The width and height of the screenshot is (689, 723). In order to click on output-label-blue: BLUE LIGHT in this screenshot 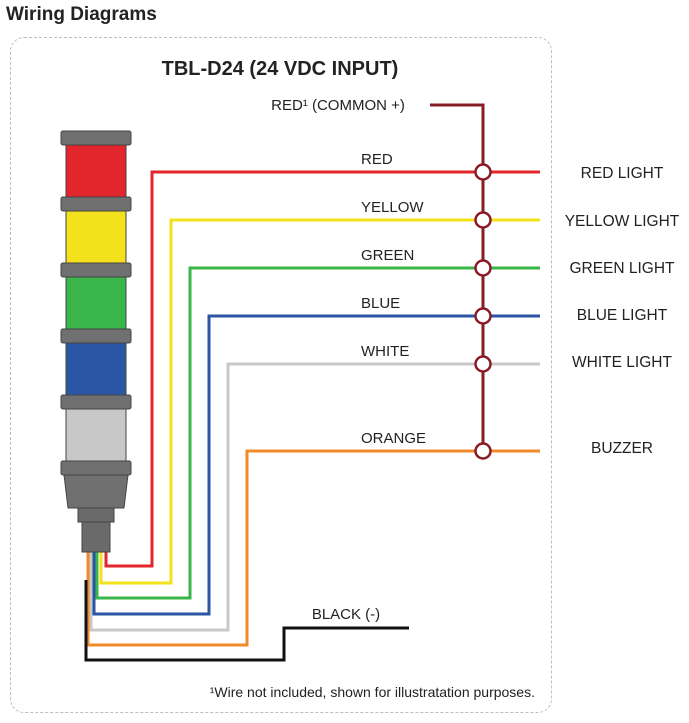, I will do `click(622, 315)`.